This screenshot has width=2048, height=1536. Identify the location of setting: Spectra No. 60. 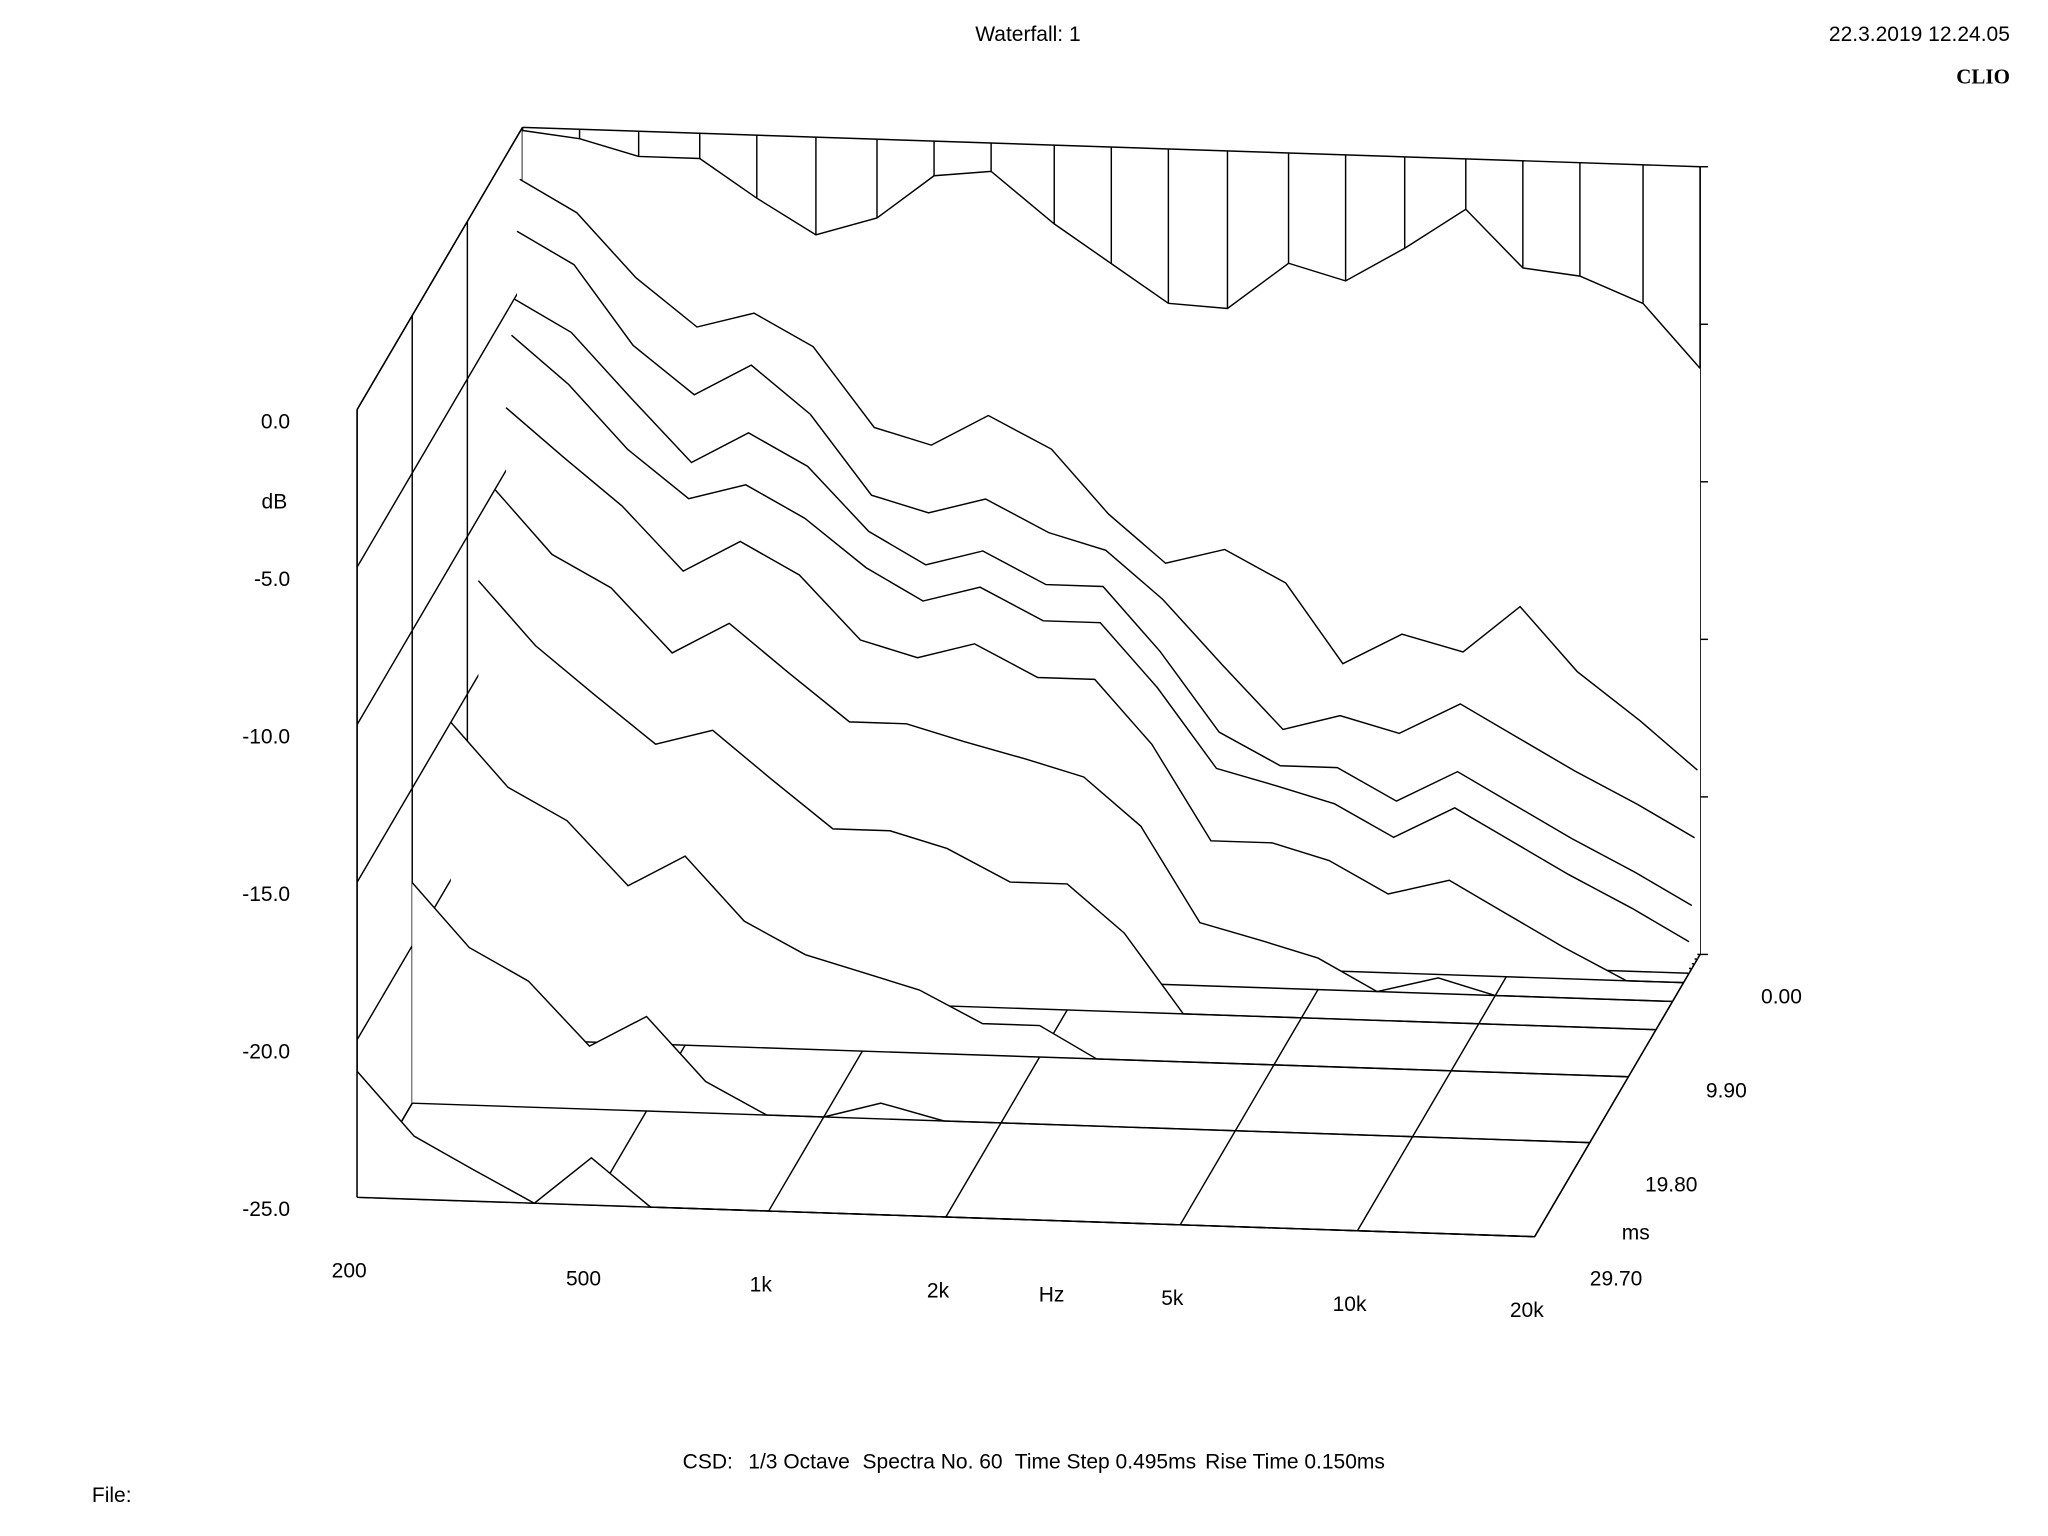
(933, 1461).